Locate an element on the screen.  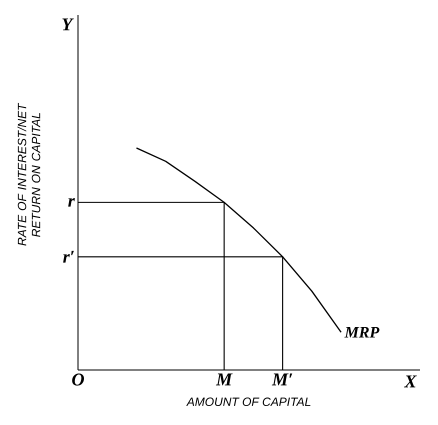
x-tick-label: M′ is located at coordinates (282, 380).